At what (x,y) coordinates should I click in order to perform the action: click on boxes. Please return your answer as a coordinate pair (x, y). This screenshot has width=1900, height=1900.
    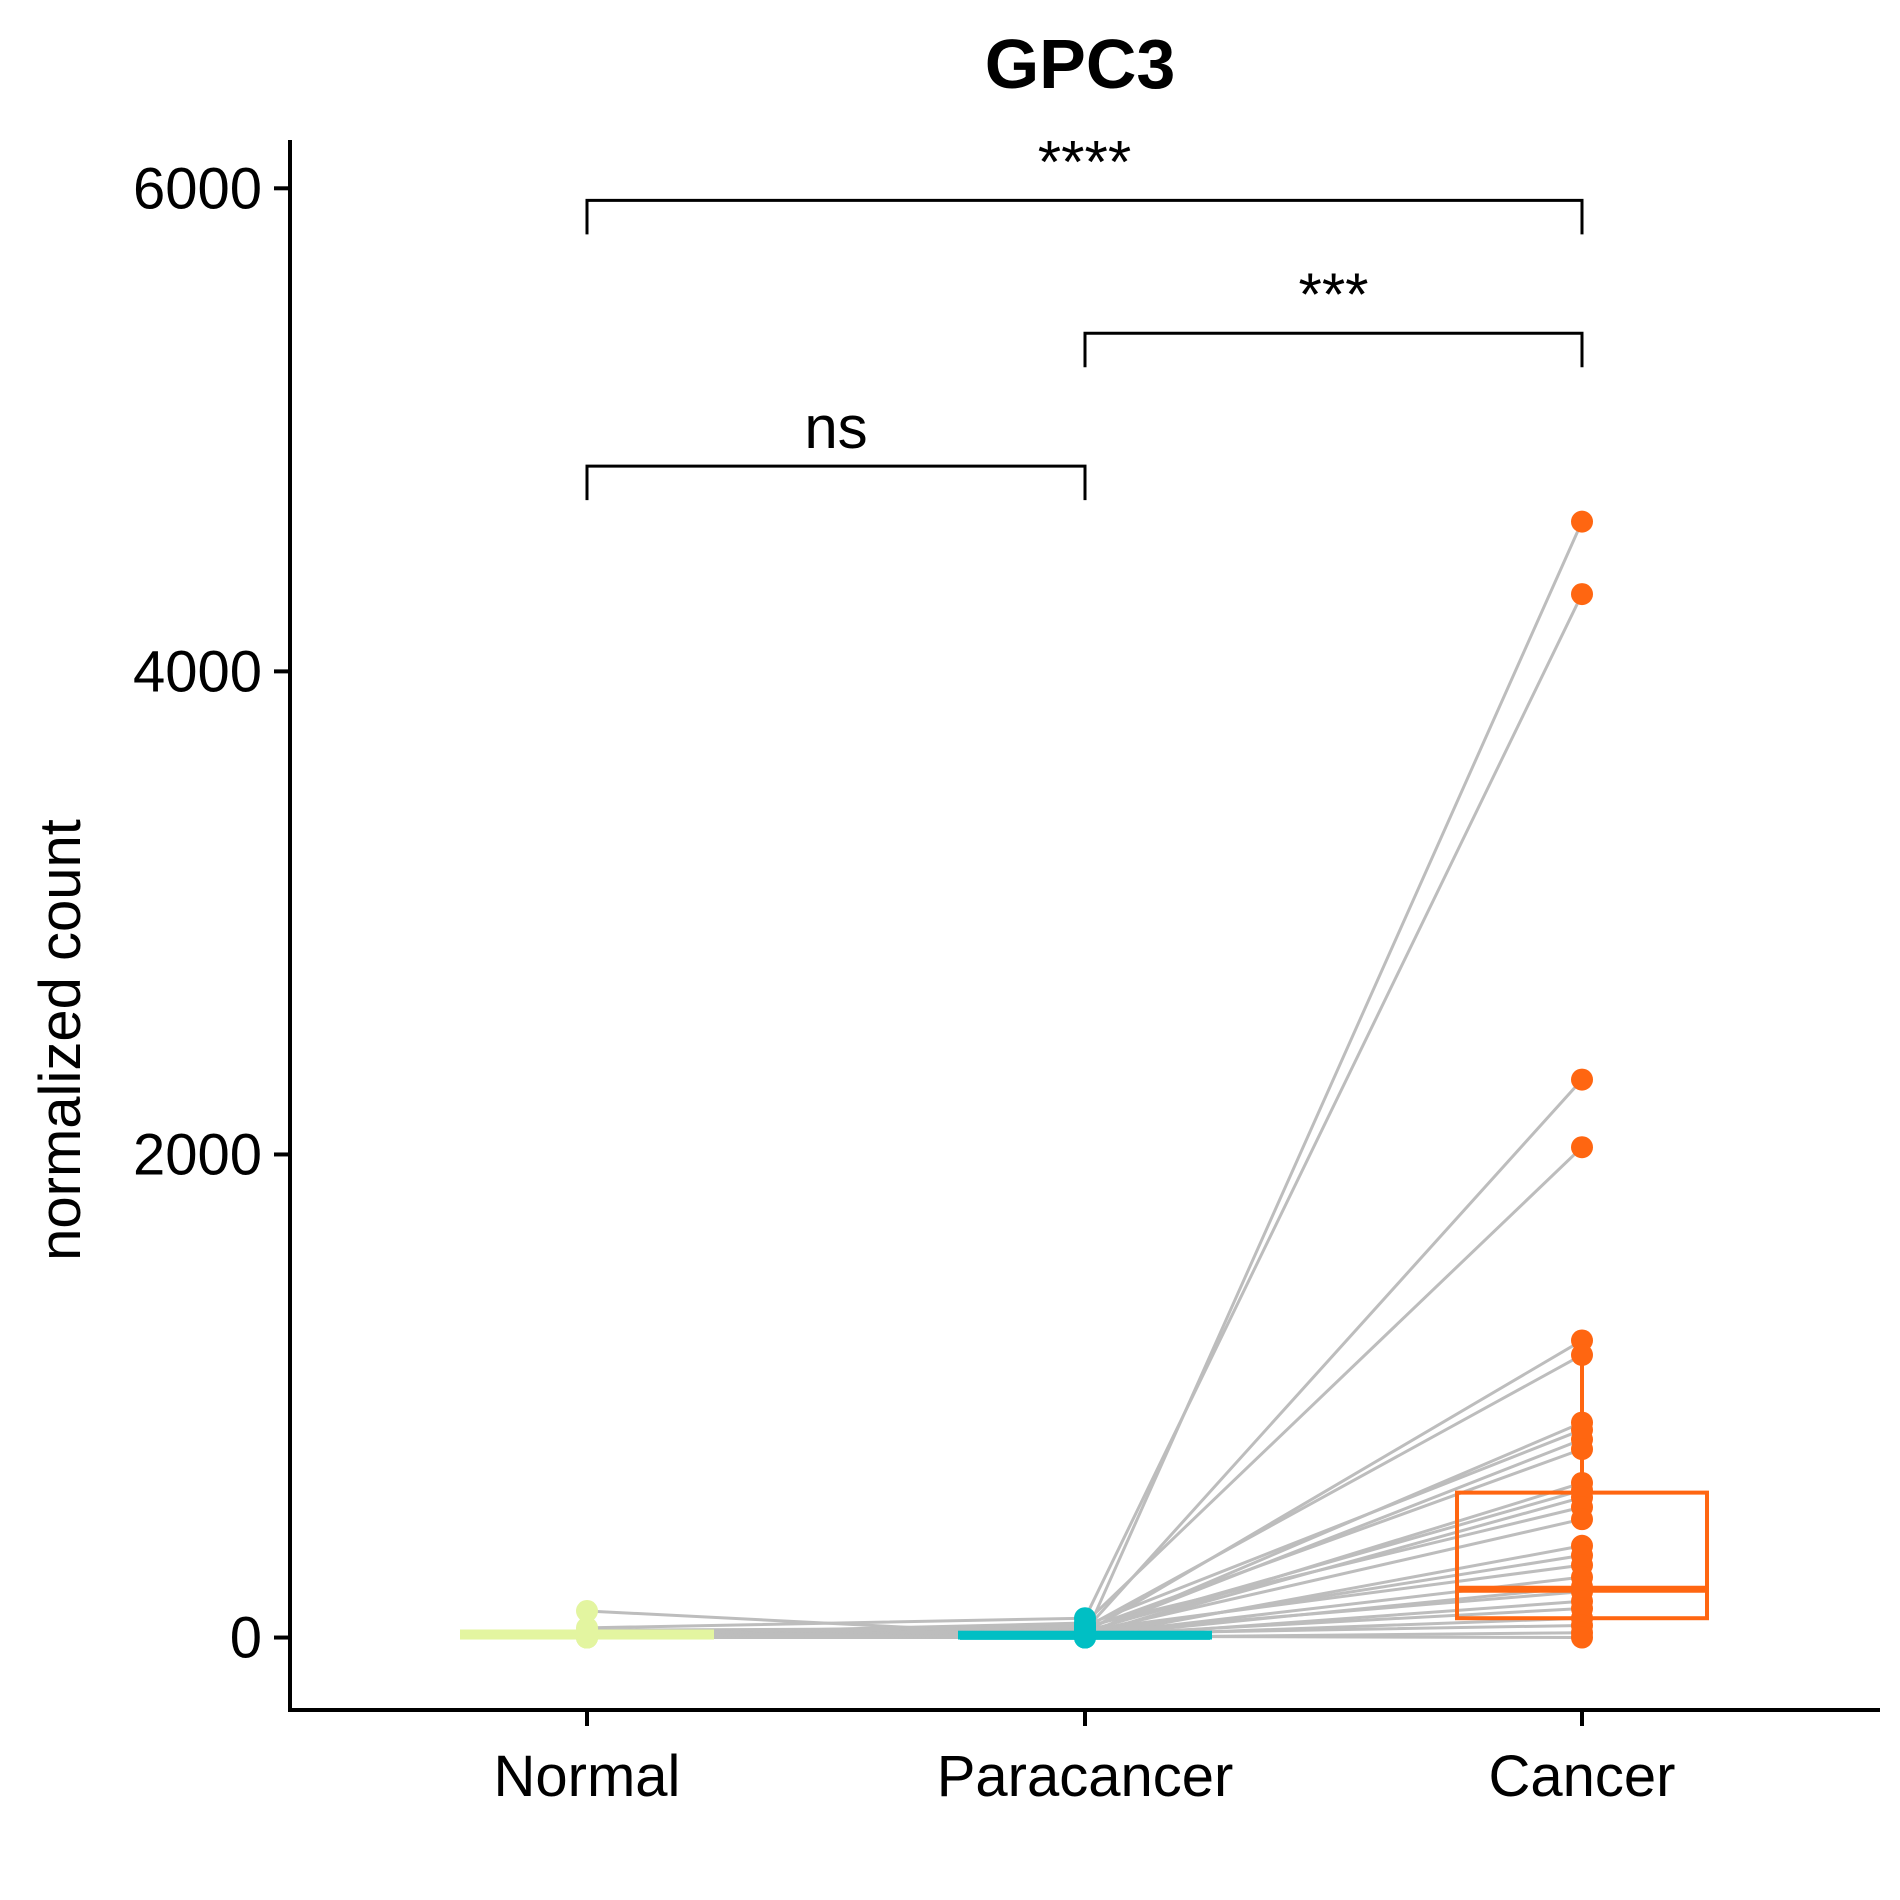
    Looking at the image, I should click on (1084, 1497).